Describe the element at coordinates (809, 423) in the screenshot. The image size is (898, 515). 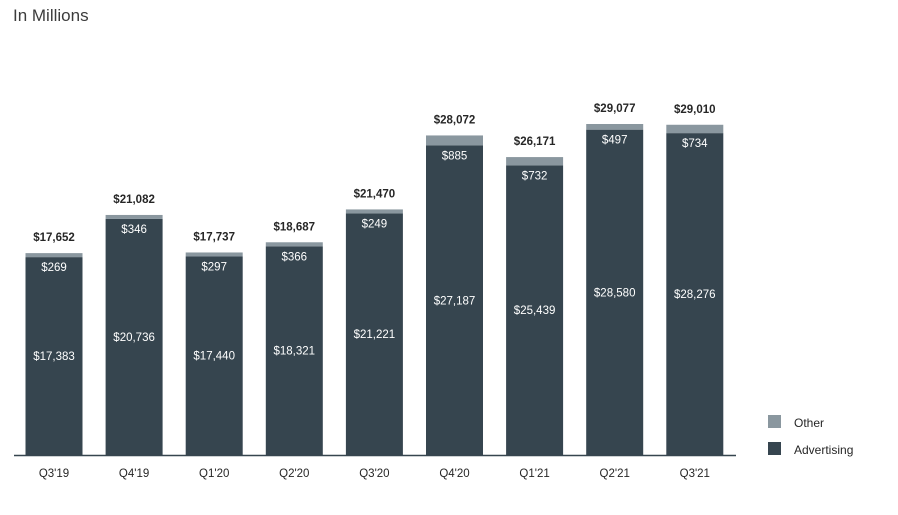
I see `legend-label-other: Other` at that location.